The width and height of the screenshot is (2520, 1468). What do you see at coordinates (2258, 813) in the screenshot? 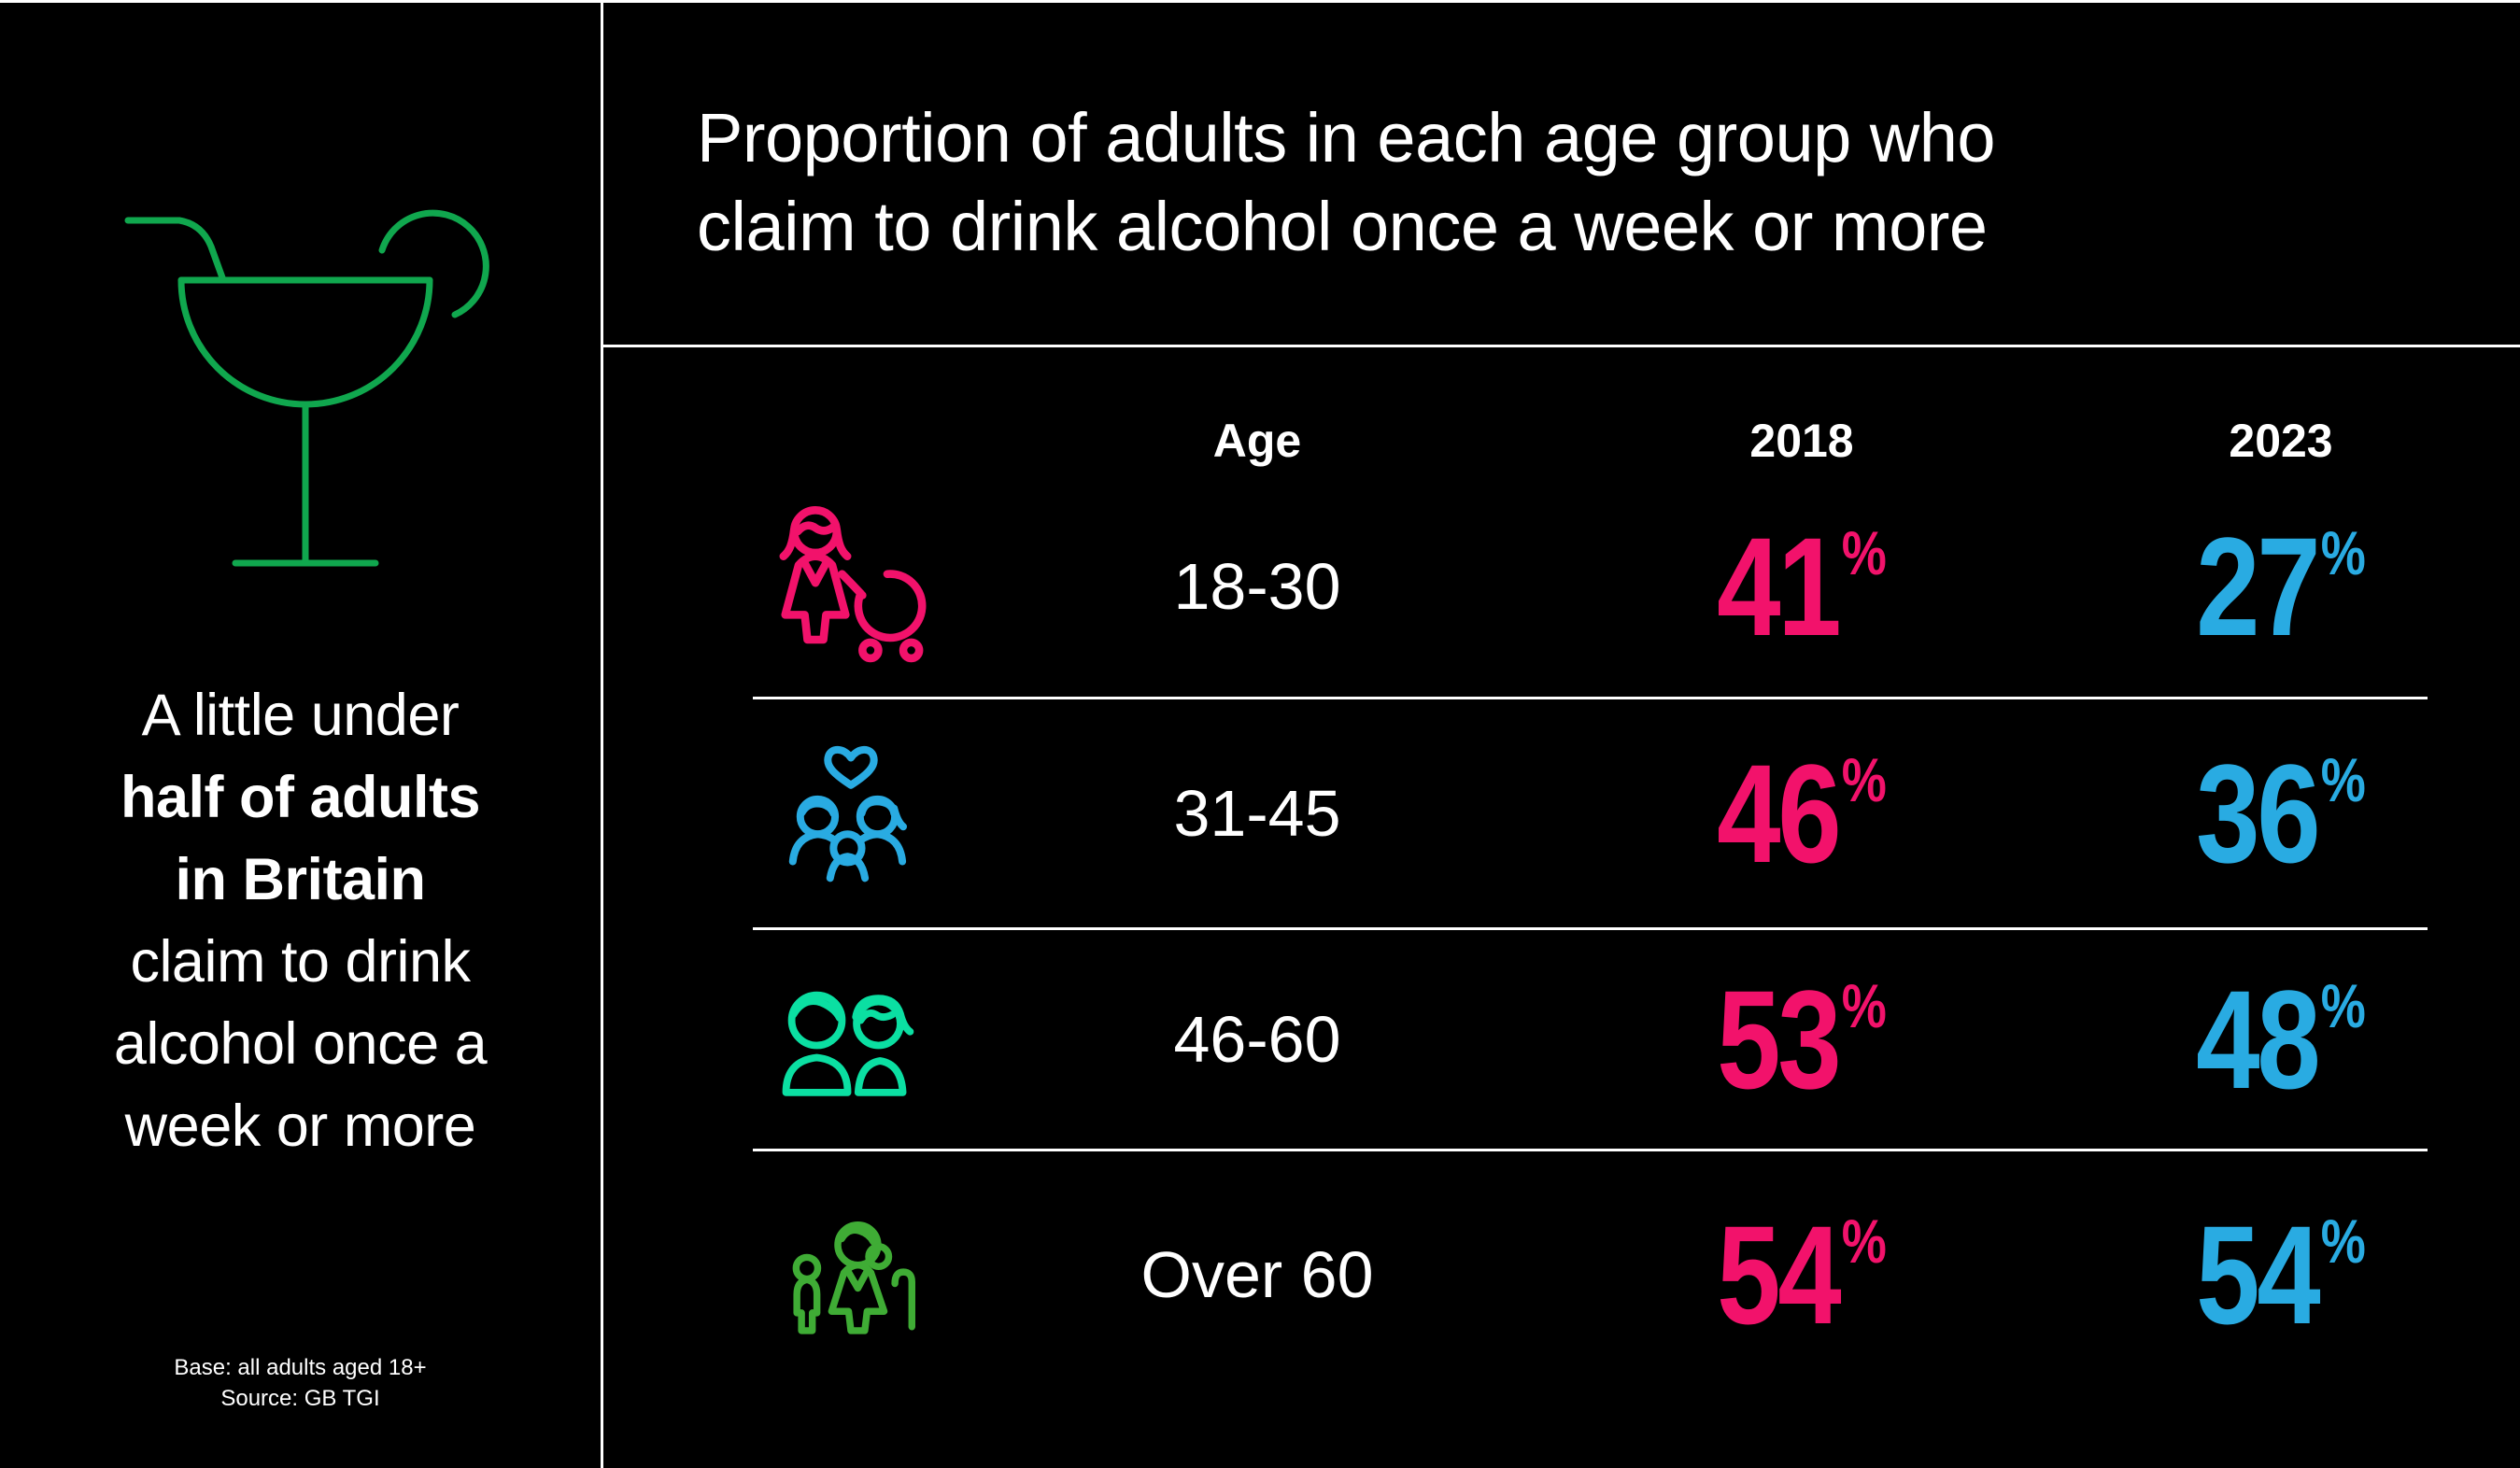
I see `value-2023-number: 36` at bounding box center [2258, 813].